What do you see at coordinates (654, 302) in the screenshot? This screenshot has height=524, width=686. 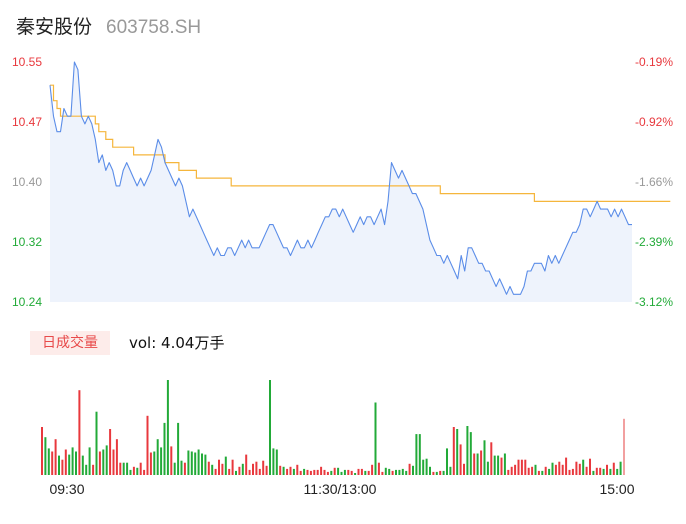 I see `y-tick-right: -3.12%` at bounding box center [654, 302].